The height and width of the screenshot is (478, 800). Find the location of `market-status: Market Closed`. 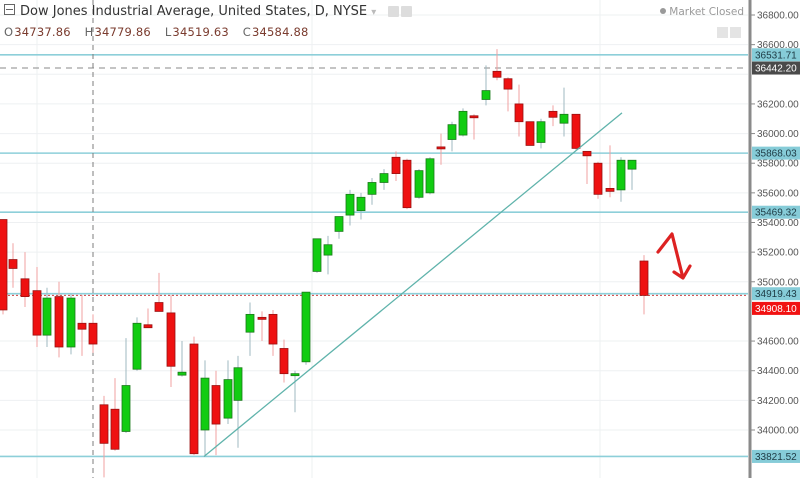

market-status: Market Closed is located at coordinates (702, 12).